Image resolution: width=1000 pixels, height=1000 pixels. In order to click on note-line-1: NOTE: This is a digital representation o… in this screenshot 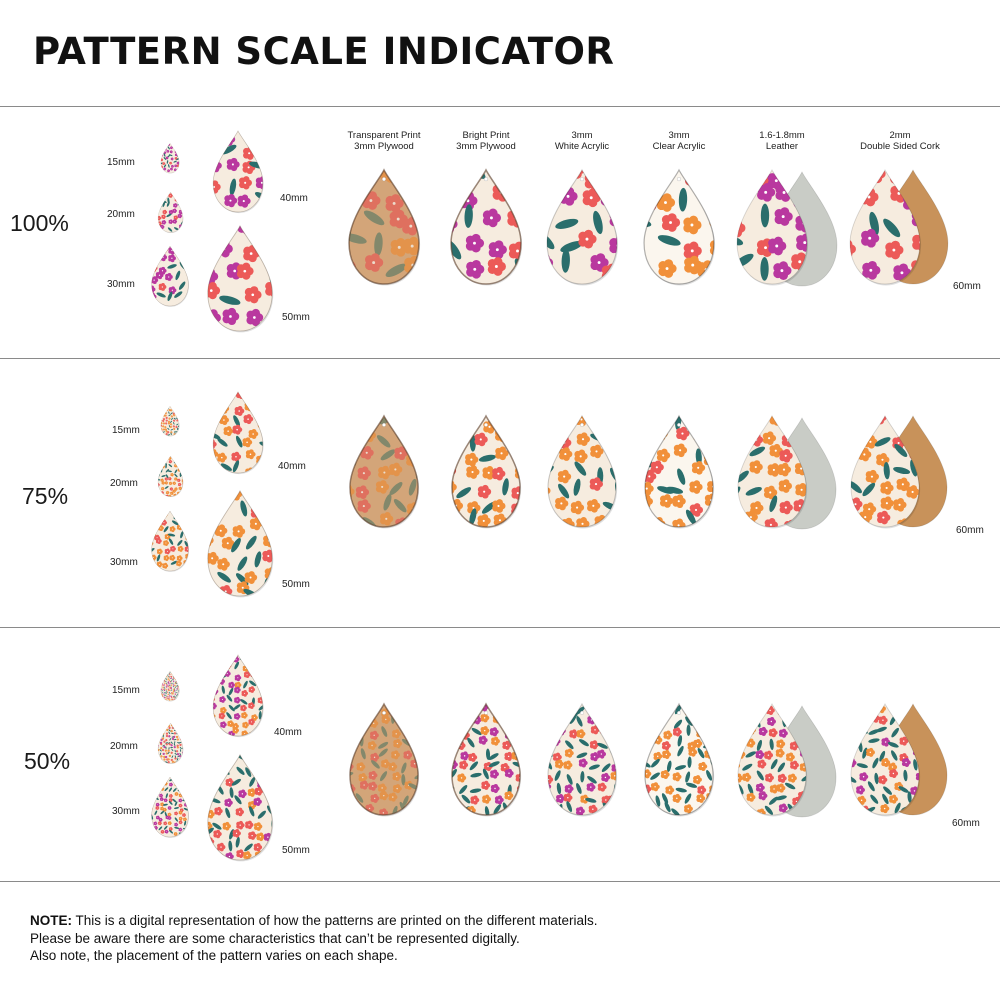, I will do `click(314, 920)`.